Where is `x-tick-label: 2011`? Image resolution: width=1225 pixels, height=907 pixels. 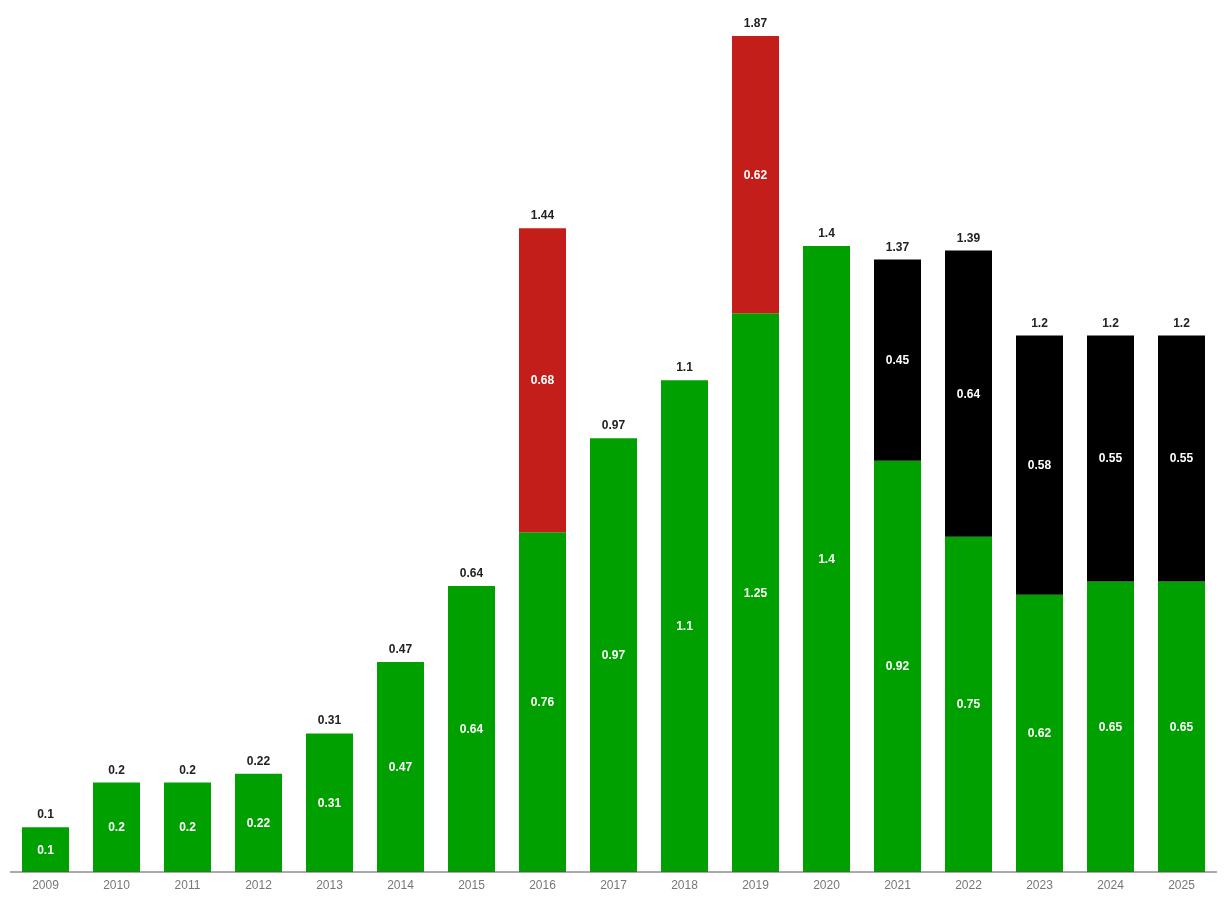 x-tick-label: 2011 is located at coordinates (187, 884).